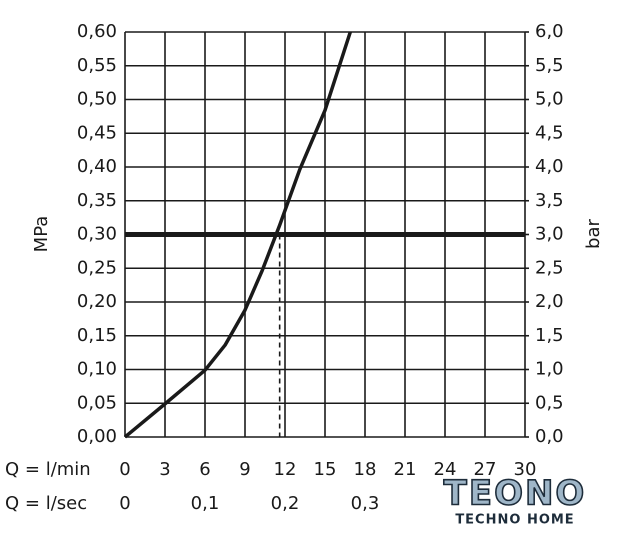  Describe the element at coordinates (97, 31) in the screenshot. I see `y-tick-label: 0,60` at that location.